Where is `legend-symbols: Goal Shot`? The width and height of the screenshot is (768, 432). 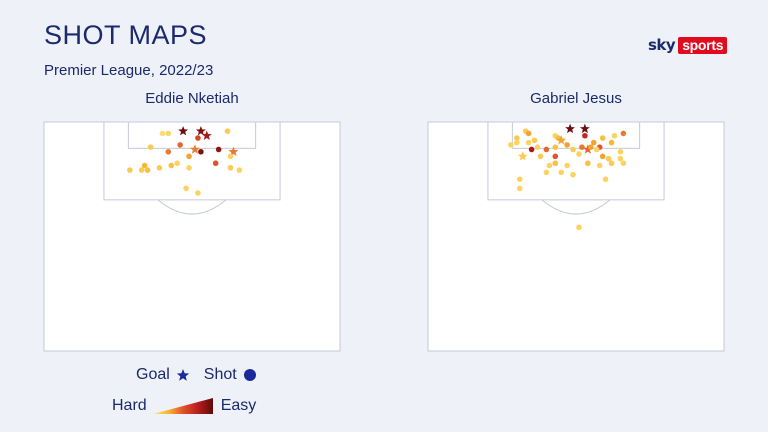
legend-symbols: Goal Shot is located at coordinates (199, 375).